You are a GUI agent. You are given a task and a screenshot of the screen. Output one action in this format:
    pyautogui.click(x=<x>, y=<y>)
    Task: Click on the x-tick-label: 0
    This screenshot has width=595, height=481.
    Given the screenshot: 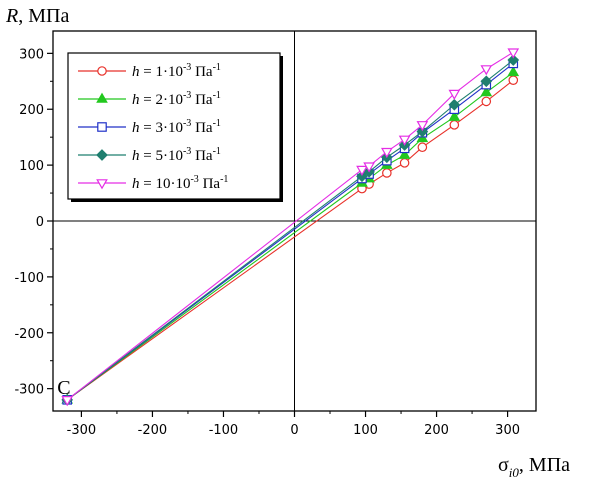 What is the action you would take?
    pyautogui.click(x=294, y=430)
    